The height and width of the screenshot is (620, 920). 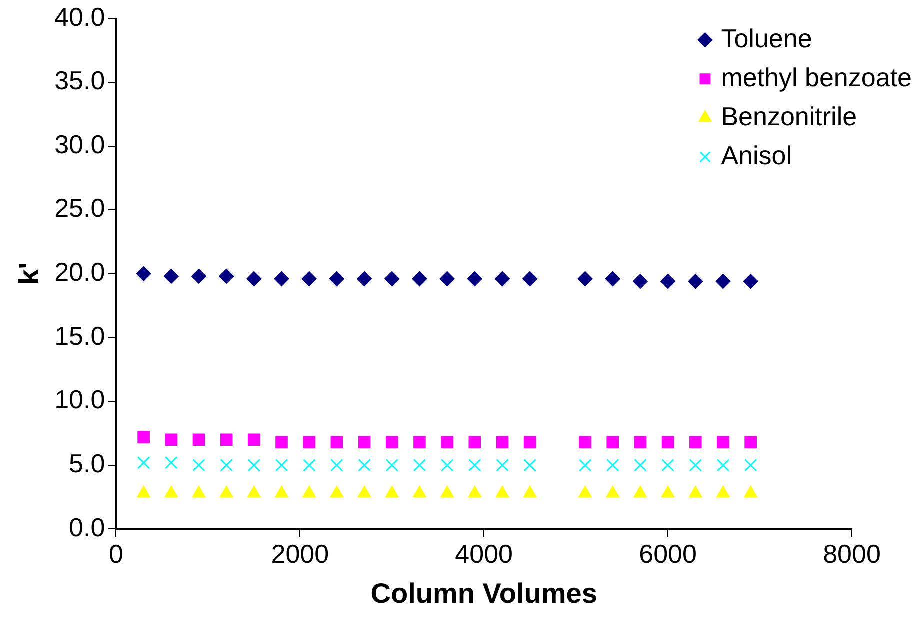 I want to click on y-tick-label: 0.0, so click(x=87, y=527).